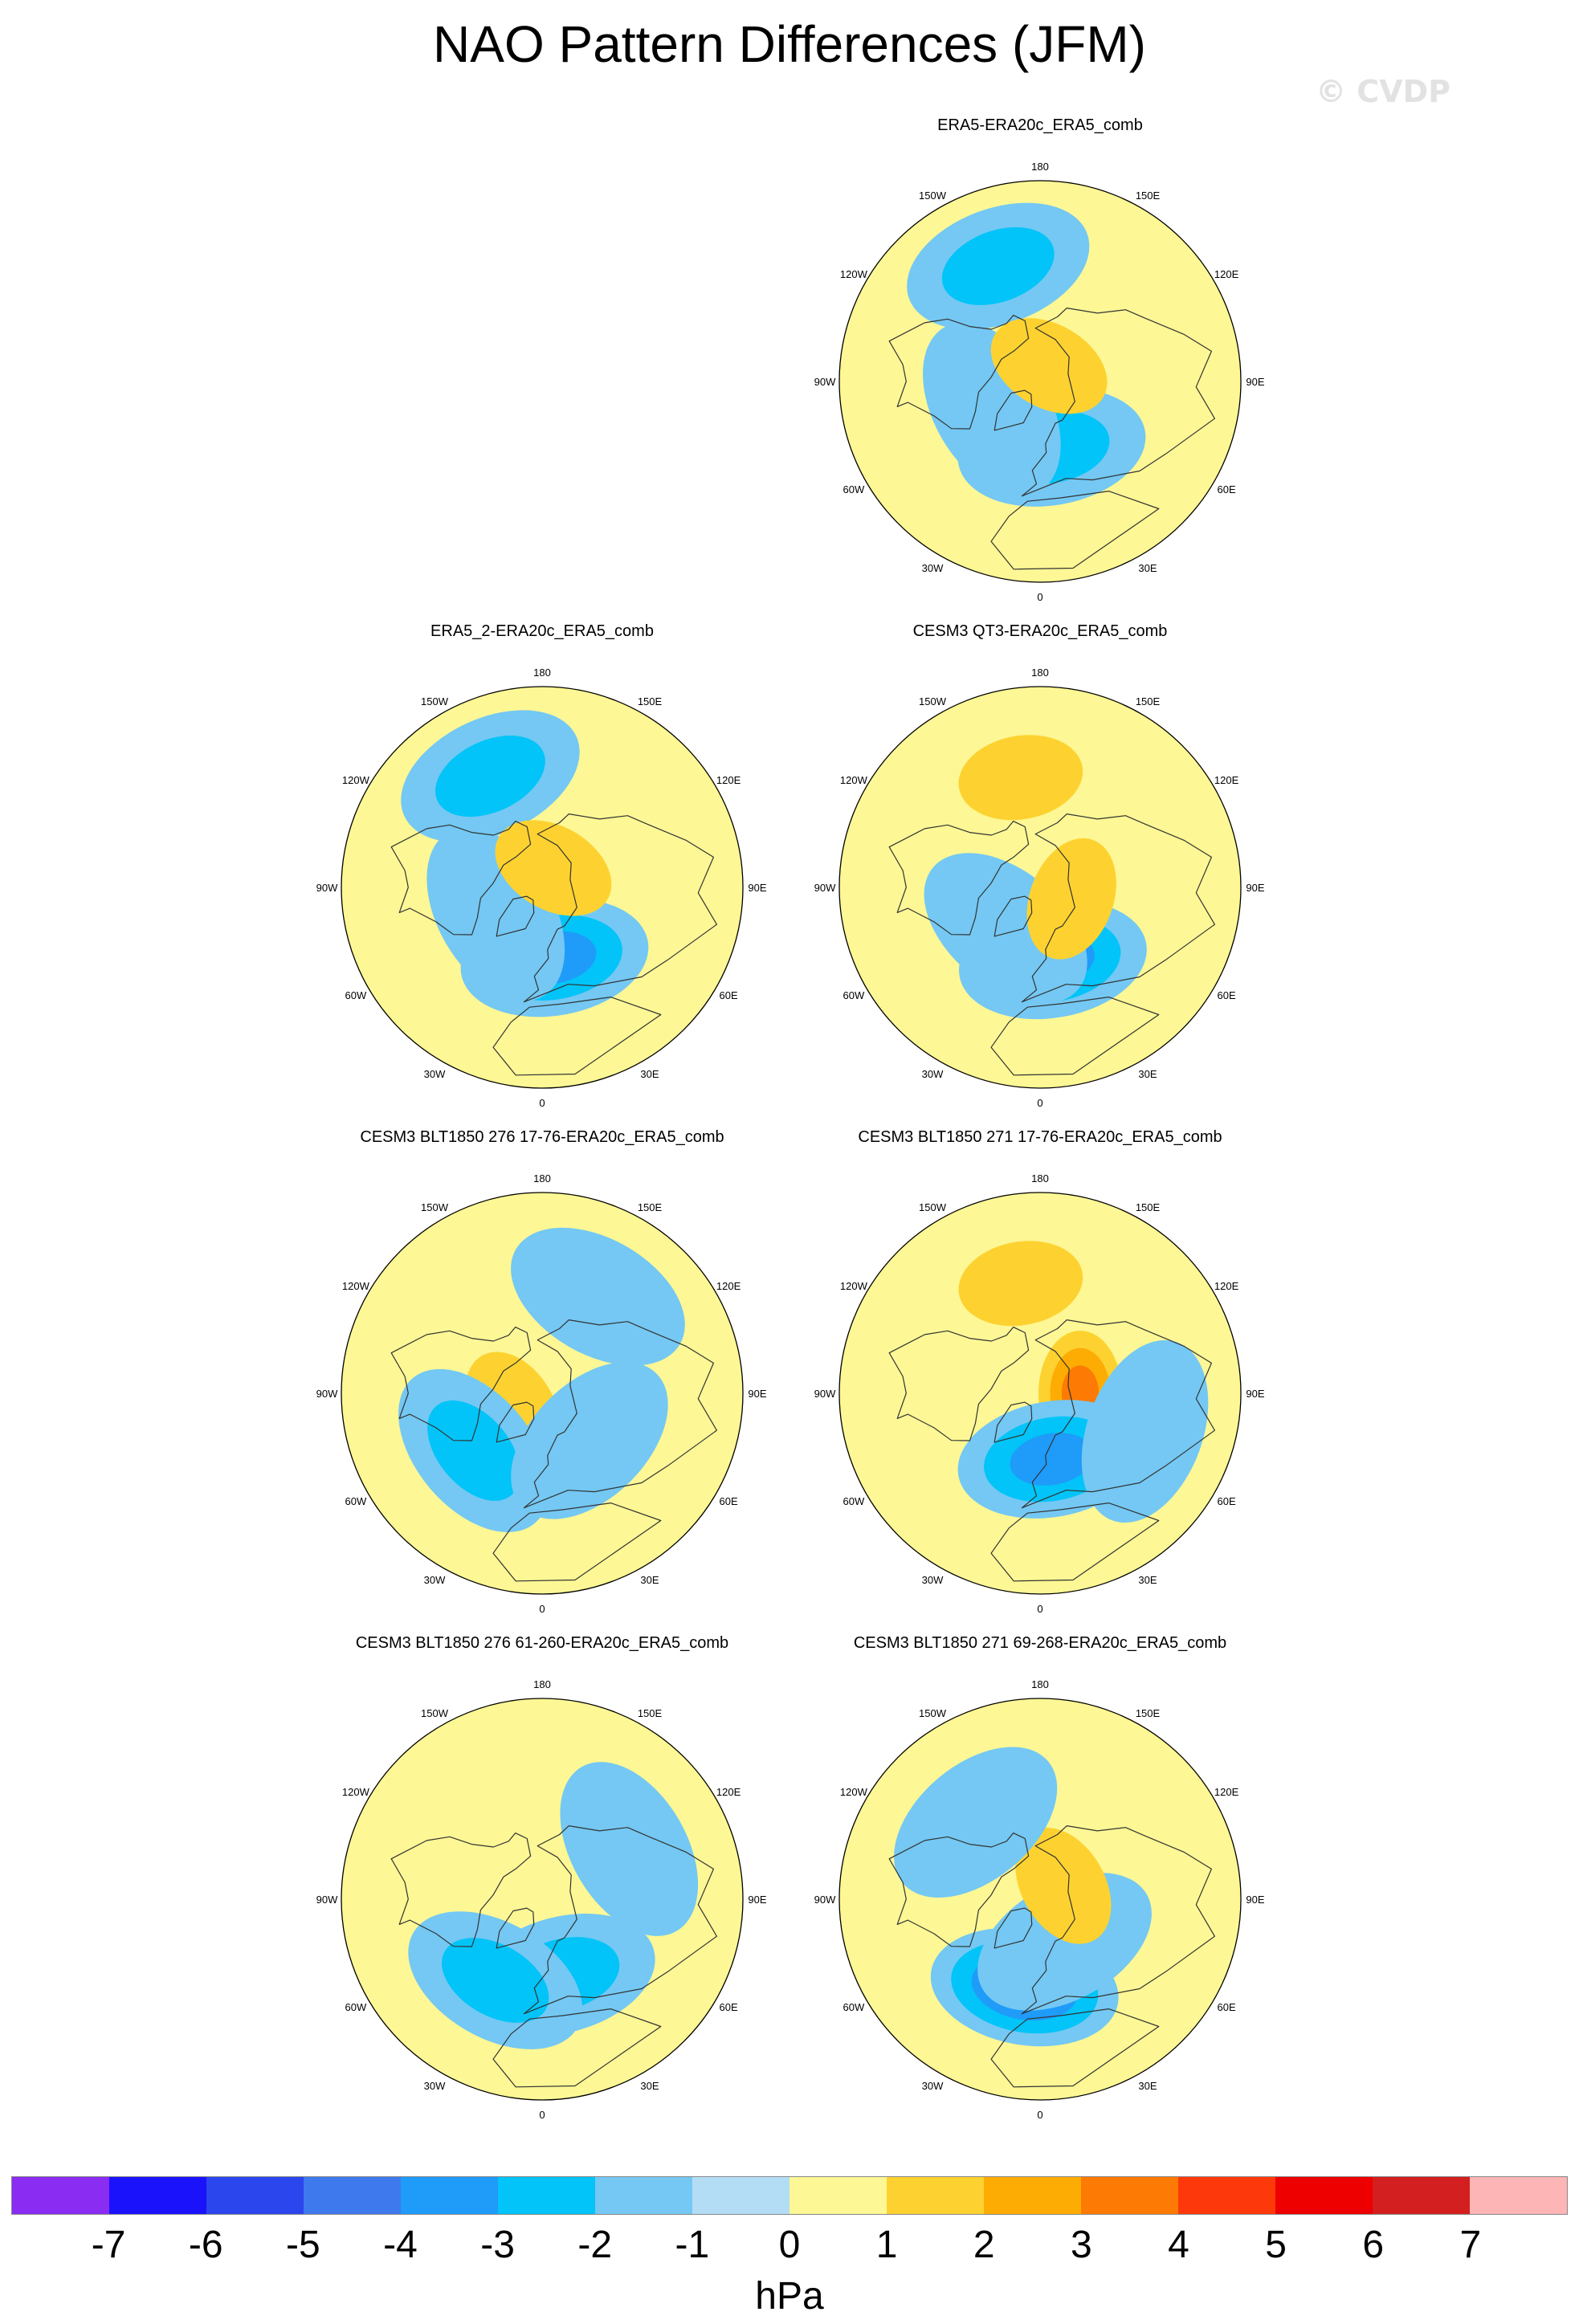  I want to click on colorbar-tick-label: 6, so click(1373, 2245).